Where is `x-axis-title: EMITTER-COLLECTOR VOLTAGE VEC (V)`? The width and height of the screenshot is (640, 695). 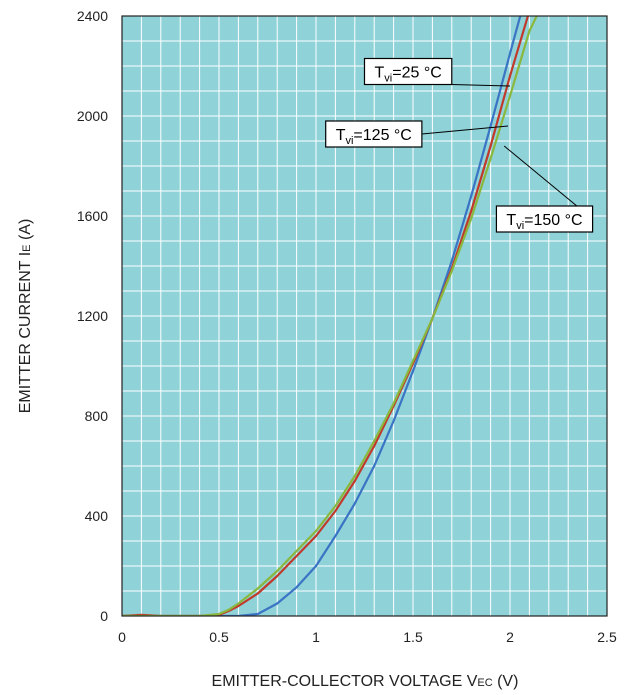 x-axis-title: EMITTER-COLLECTOR VOLTAGE VEC (V) is located at coordinates (365, 681).